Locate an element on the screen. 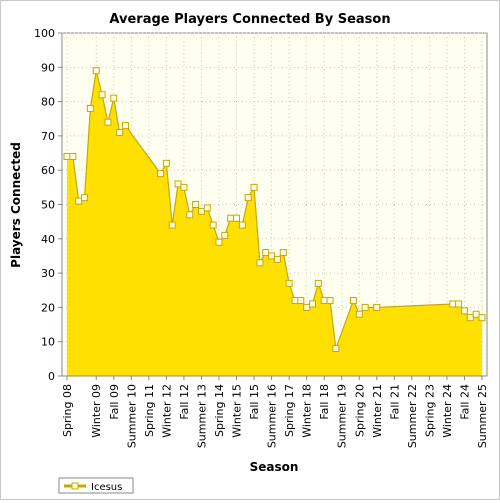 The height and width of the screenshot is (503, 500). x-tick-label: Fall 15 is located at coordinates (254, 402).